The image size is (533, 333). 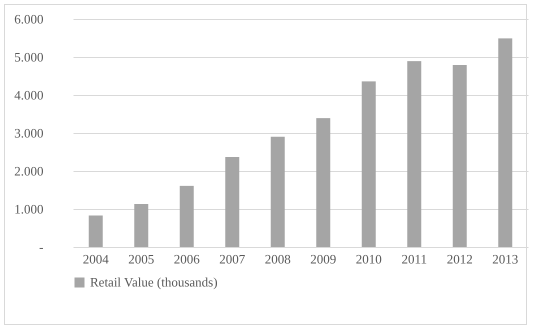 I want to click on y-tick-label: 3.000, so click(x=29, y=133).